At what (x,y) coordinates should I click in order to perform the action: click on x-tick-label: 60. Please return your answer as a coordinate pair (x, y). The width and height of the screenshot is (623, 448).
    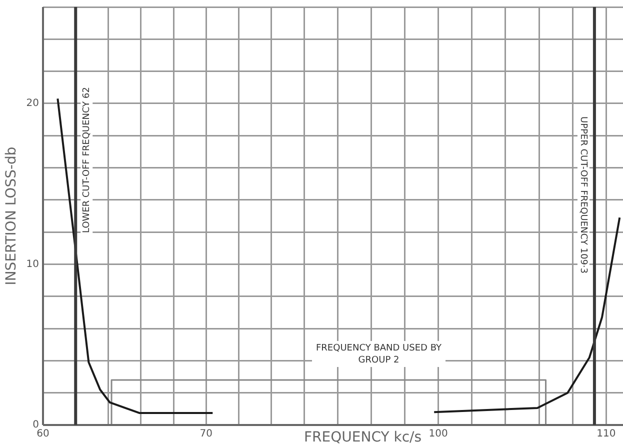
    Looking at the image, I should click on (43, 434).